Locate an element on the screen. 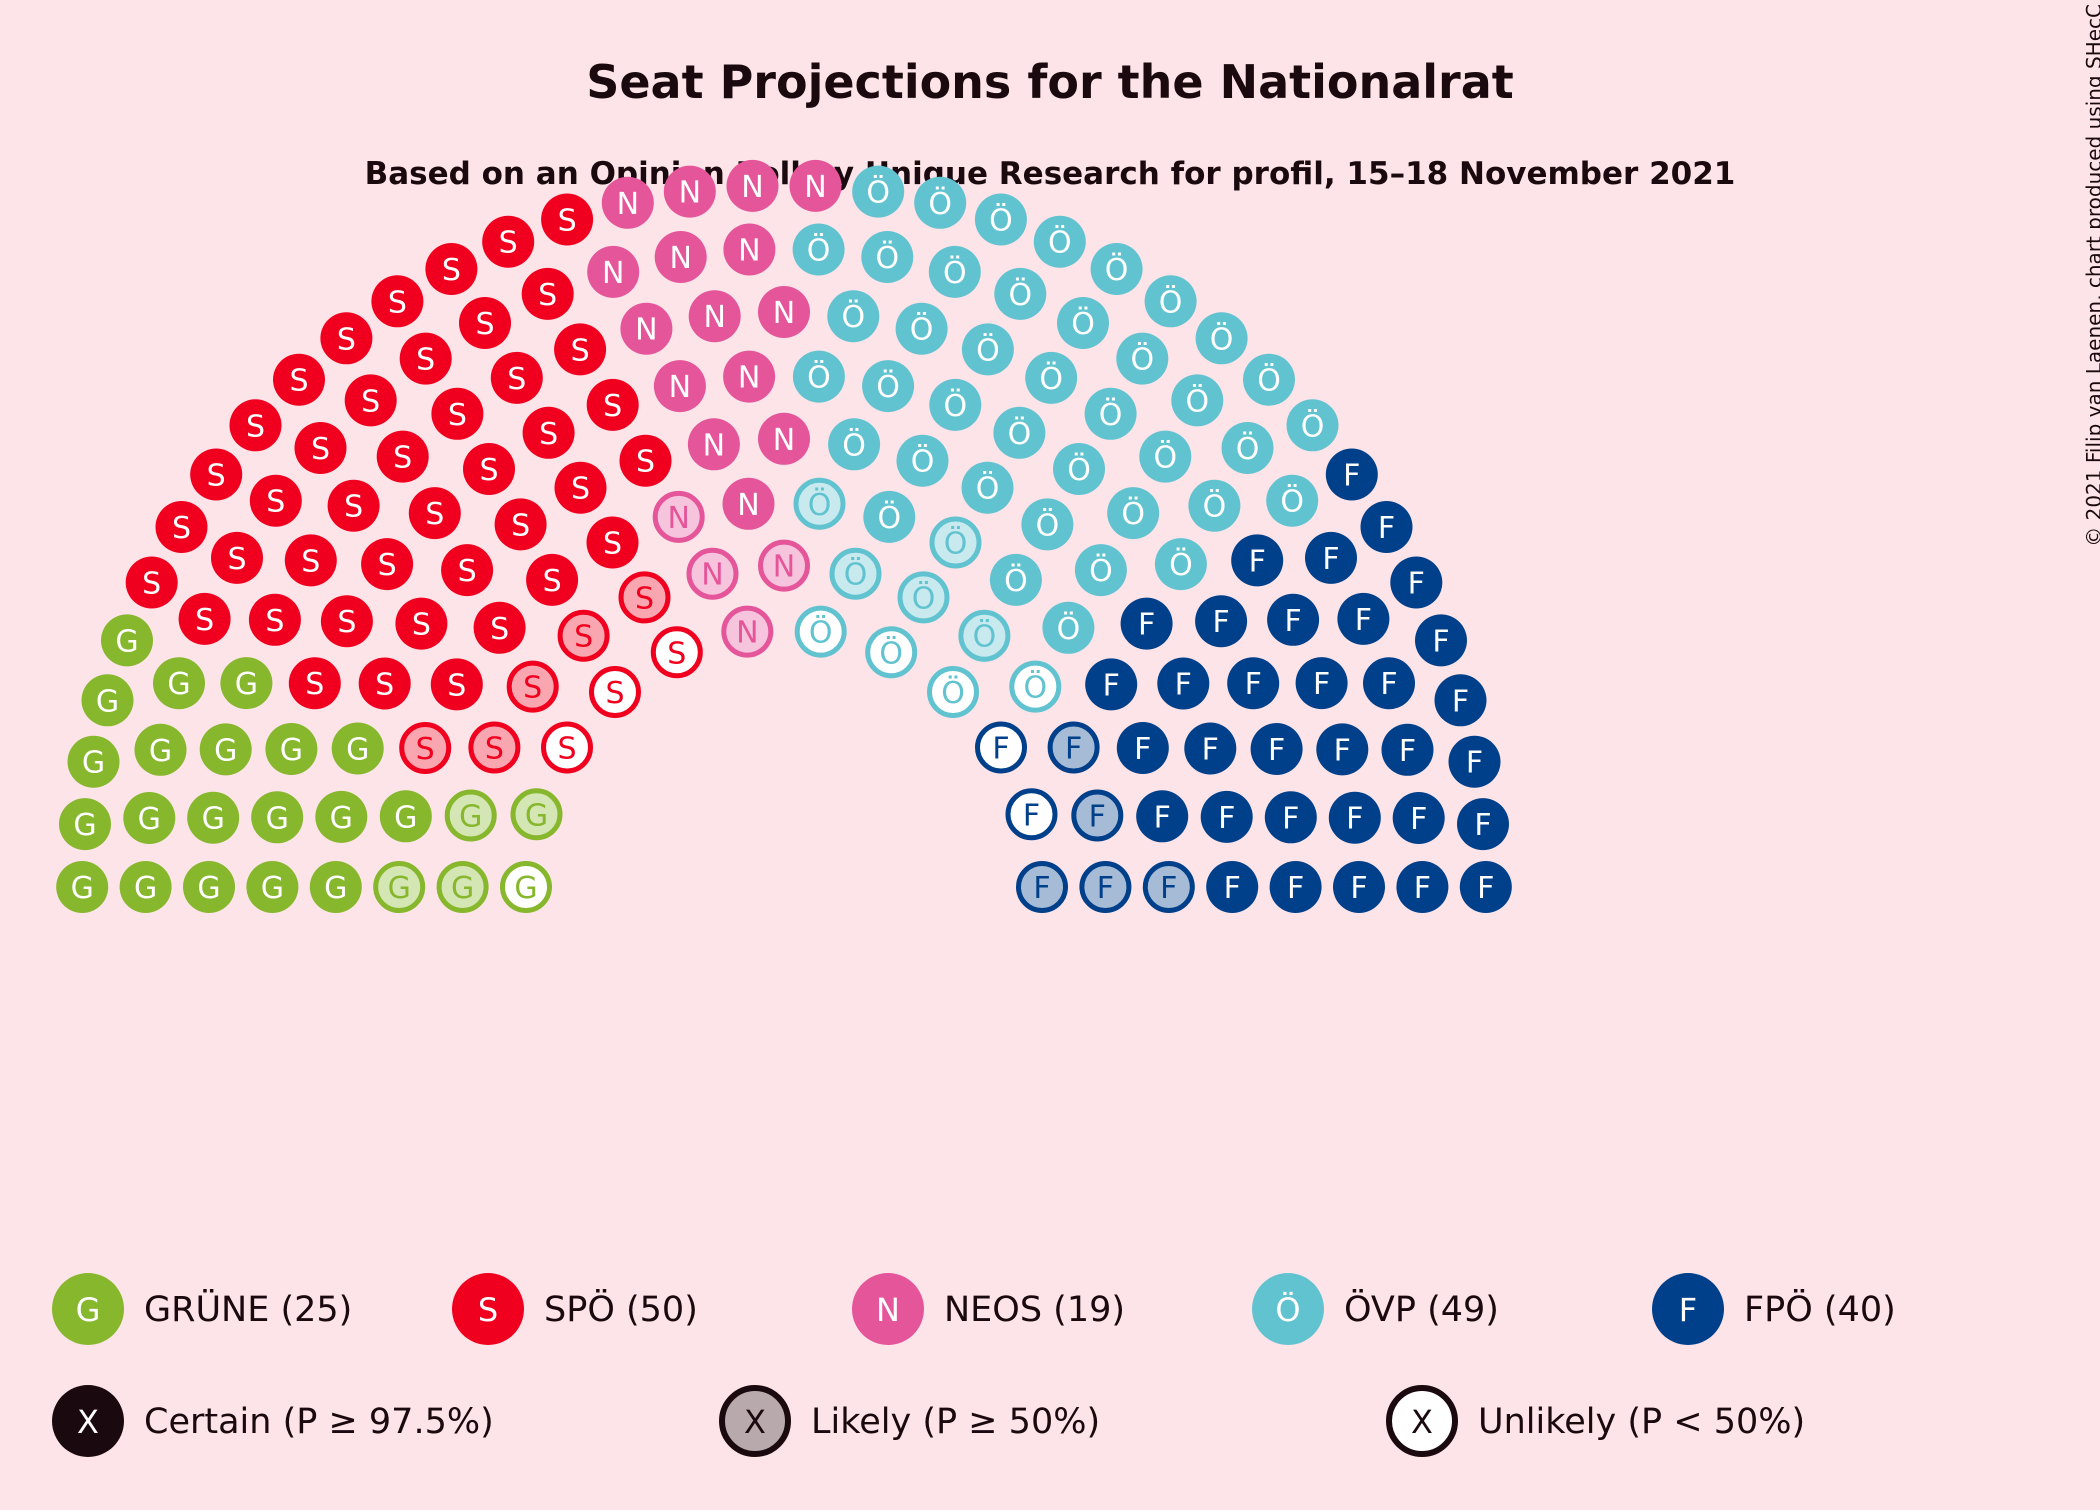 This screenshot has width=2100, height=1510. legend-swatch-letter: Ö is located at coordinates (1287, 1310).